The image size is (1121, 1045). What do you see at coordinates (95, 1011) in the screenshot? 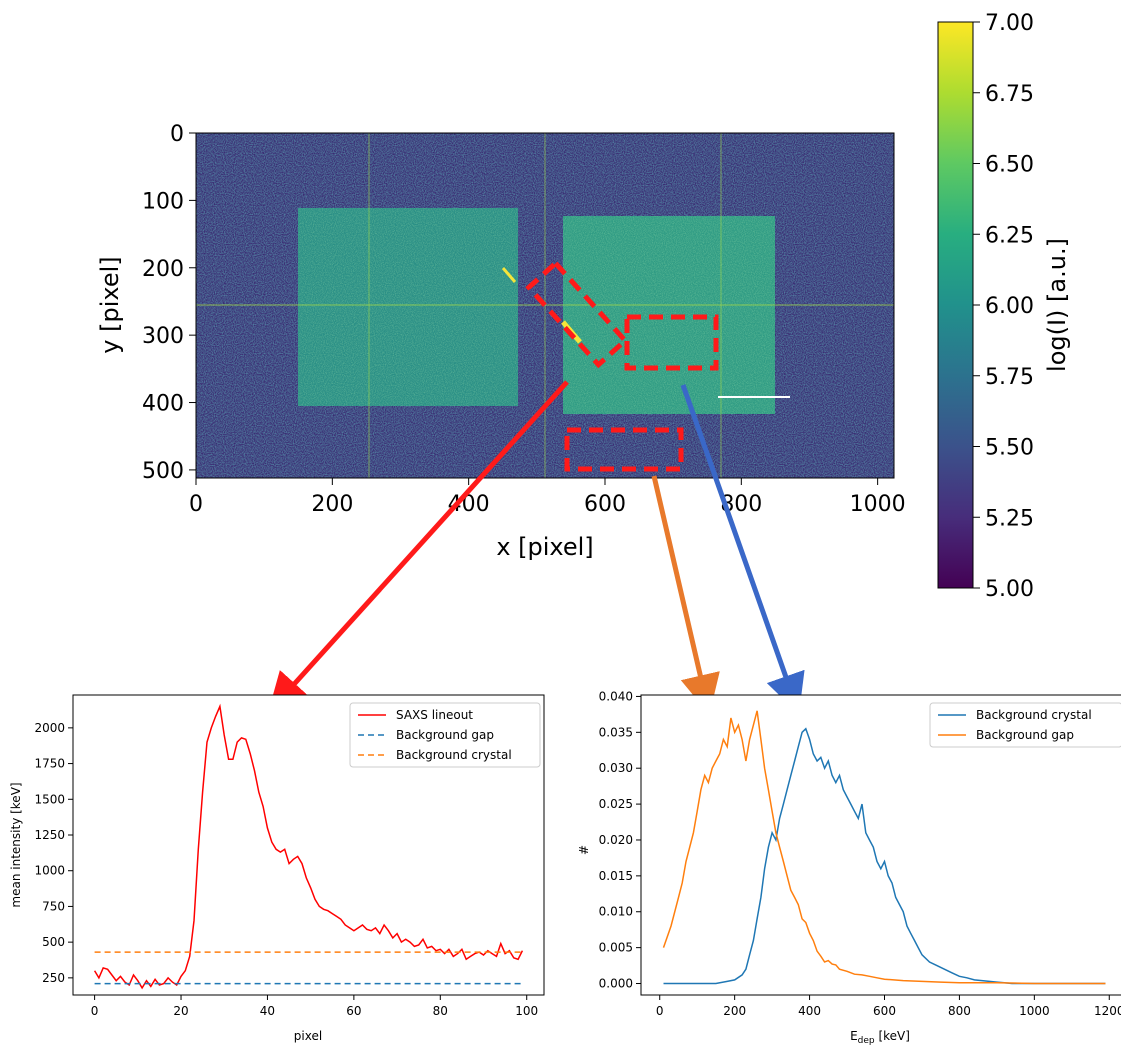
I see `lineout-xtick-label-0: 0` at bounding box center [95, 1011].